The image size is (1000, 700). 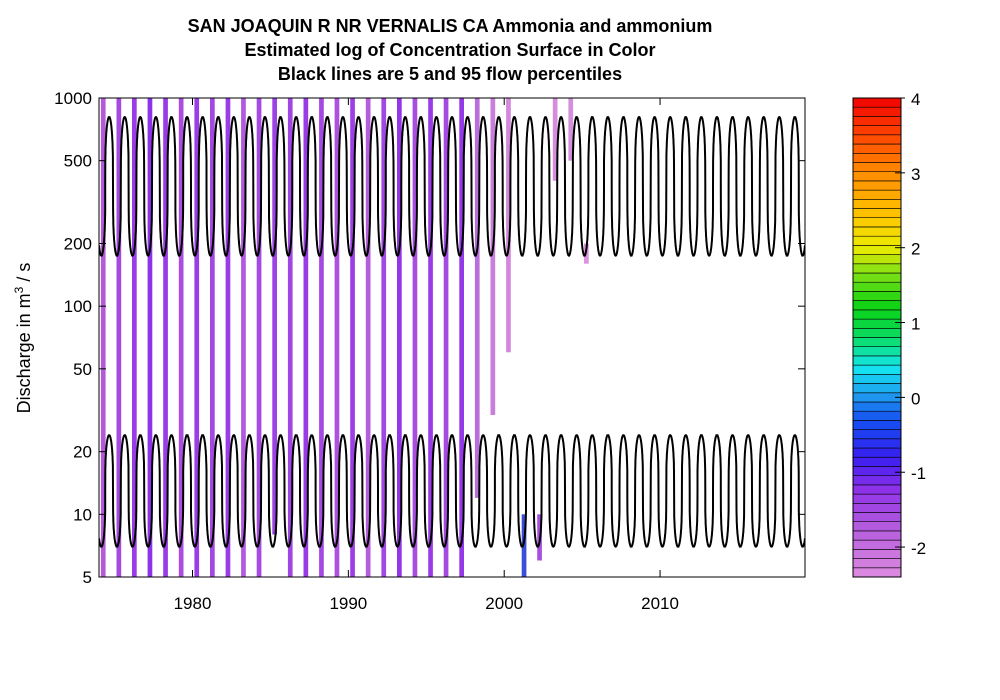 I want to click on y-tick-label: 200, so click(x=78, y=244).